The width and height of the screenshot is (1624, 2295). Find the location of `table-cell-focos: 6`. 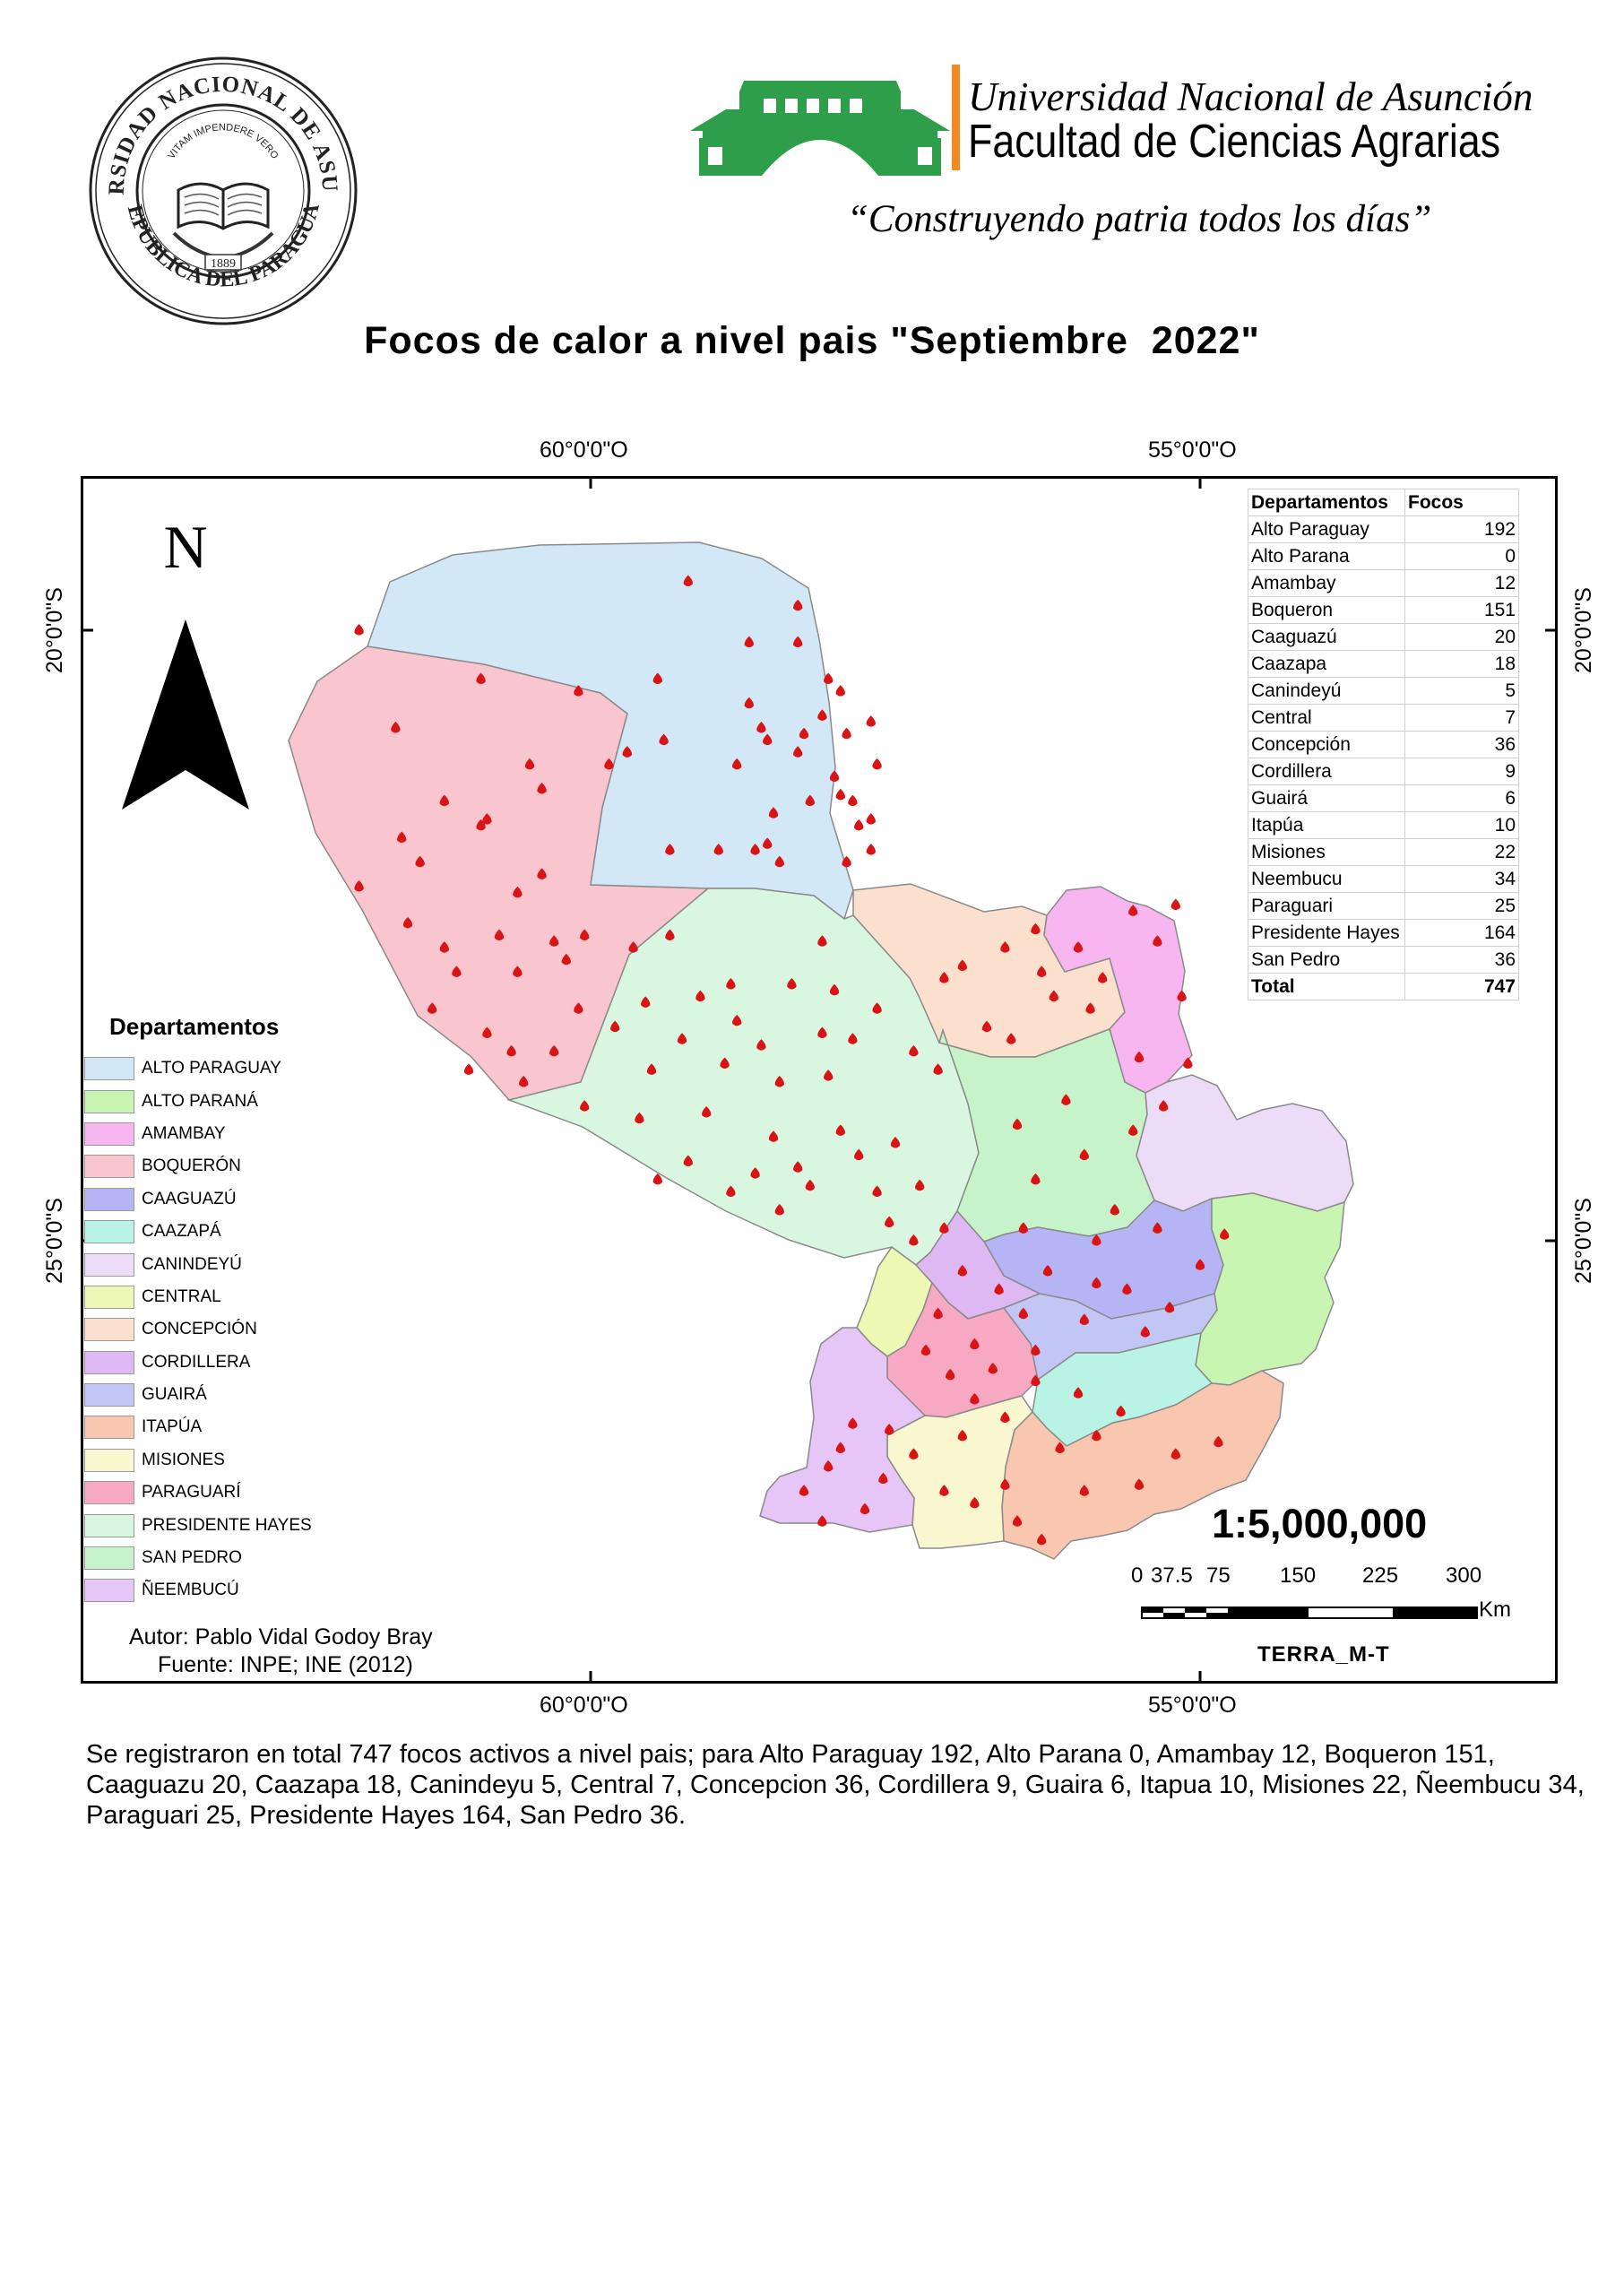

table-cell-focos: 6 is located at coordinates (1461, 798).